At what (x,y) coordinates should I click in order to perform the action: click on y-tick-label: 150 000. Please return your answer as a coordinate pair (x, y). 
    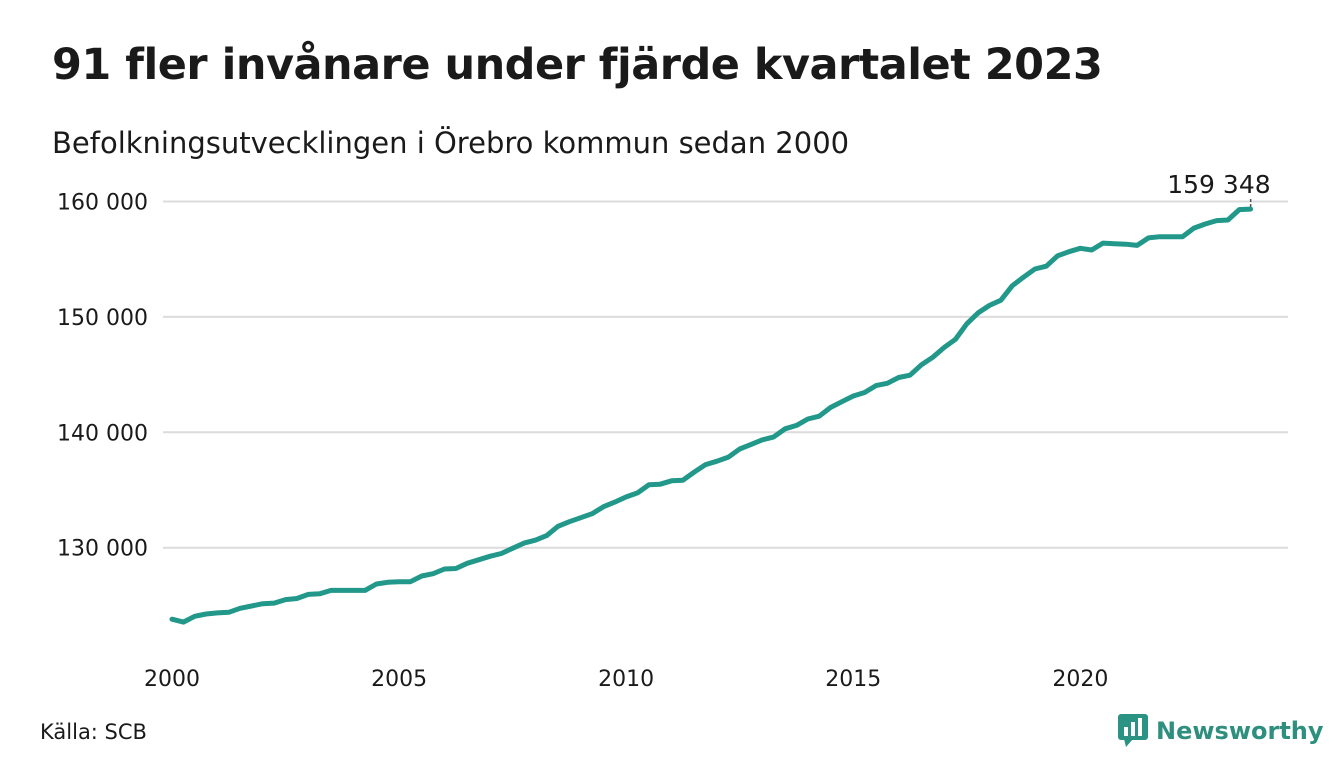
    Looking at the image, I should click on (102, 318).